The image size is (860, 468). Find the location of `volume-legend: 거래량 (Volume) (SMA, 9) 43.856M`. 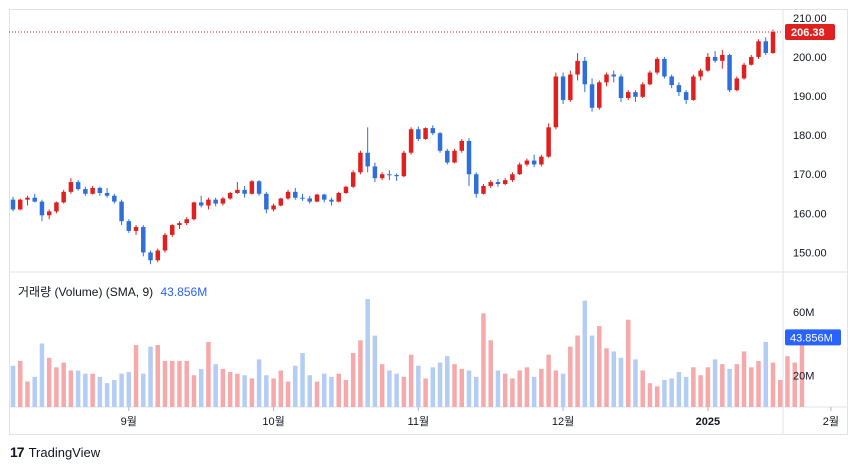

volume-legend: 거래량 (Volume) (SMA, 9) 43.856M is located at coordinates (112, 291).